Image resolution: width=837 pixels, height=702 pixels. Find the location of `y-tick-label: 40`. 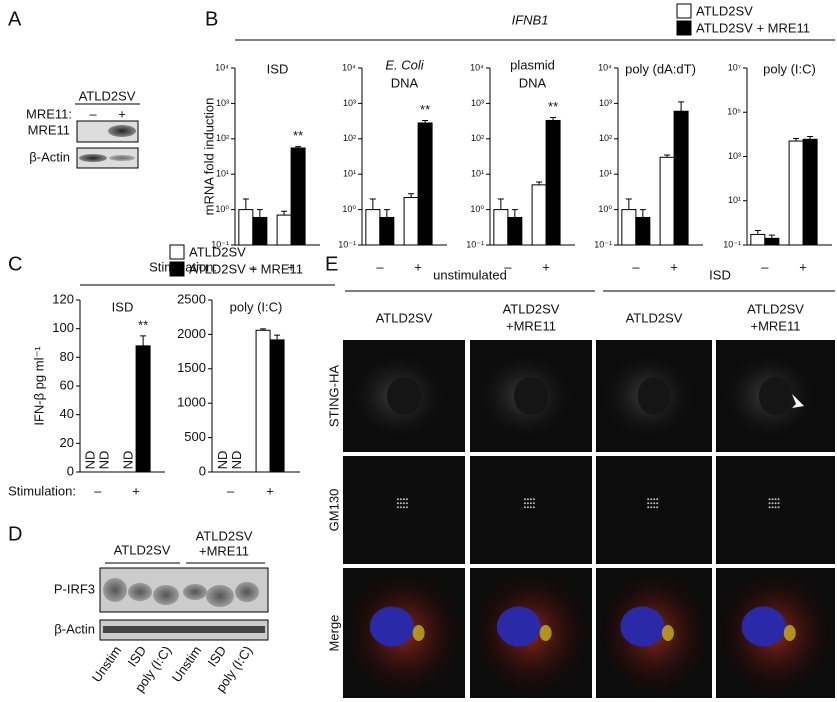

y-tick-label: 40 is located at coordinates (67, 413).